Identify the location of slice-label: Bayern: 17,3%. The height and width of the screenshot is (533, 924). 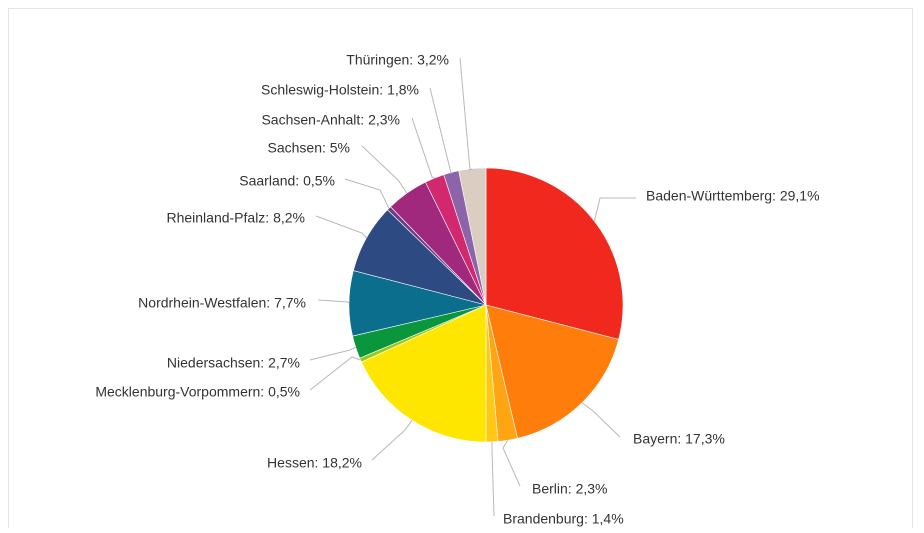
(679, 439).